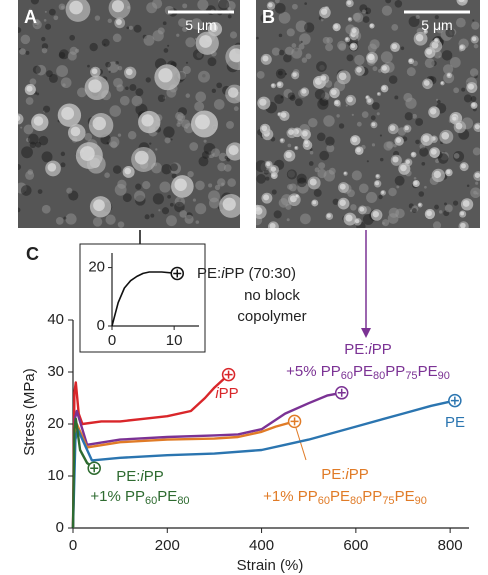 Image resolution: width=488 pixels, height=575 pixels. I want to click on scale-label: 5 μm, so click(200, 25).